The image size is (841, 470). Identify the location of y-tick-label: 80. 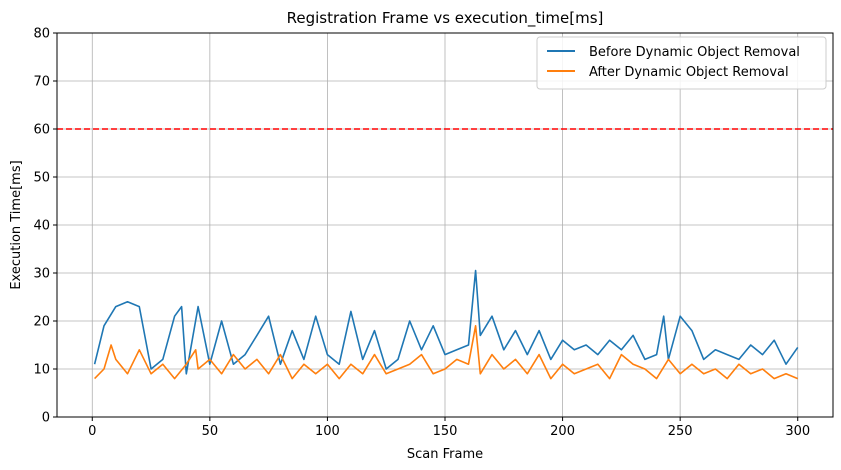
(41, 34).